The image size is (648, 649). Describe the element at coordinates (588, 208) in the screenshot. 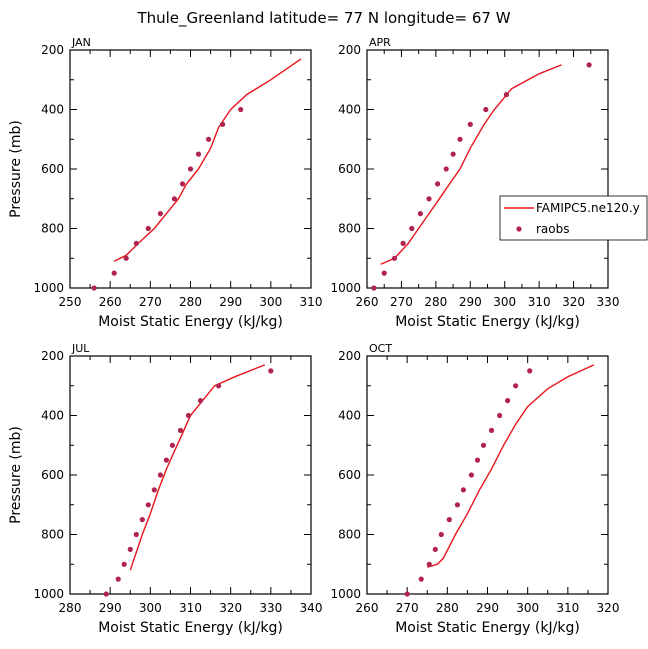

I see `legend-label-model: FAMIPC5.ne120.y` at that location.